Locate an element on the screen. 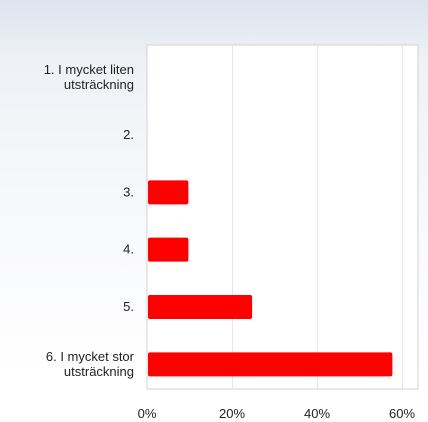 Image resolution: width=428 pixels, height=422 pixels. category-label: 4. is located at coordinates (128, 249).